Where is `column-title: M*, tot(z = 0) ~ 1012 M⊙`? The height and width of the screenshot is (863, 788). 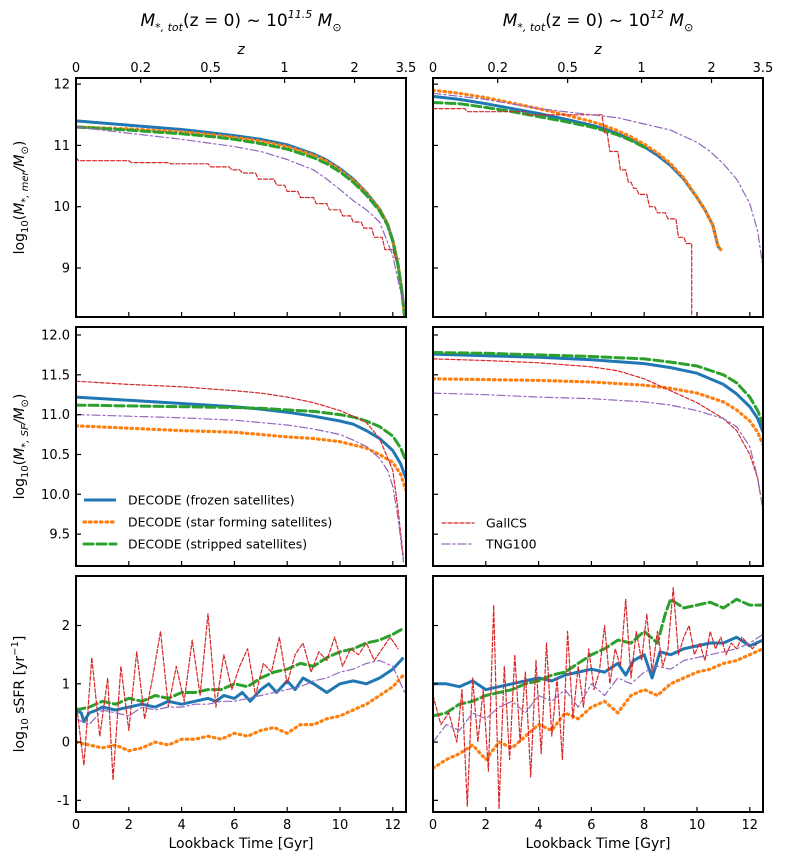 column-title: M*, tot(z = 0) ~ 1012 M⊙ is located at coordinates (598, 21).